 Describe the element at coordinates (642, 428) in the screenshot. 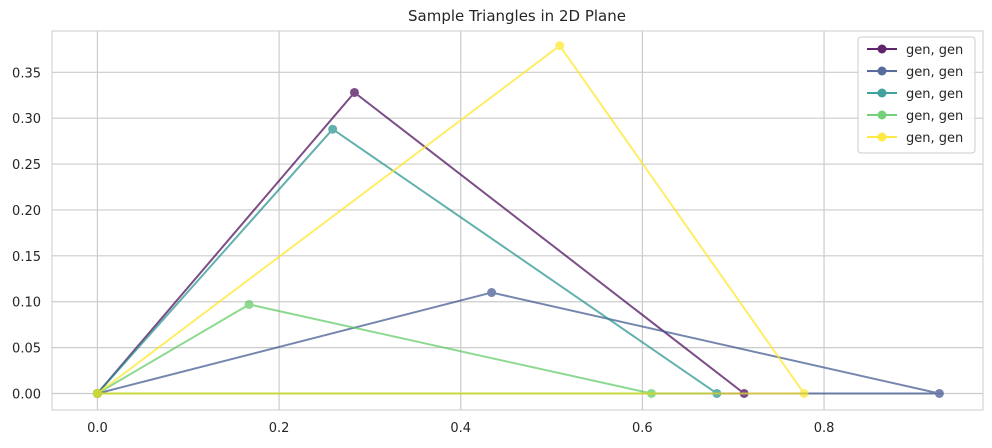

I see `x-tick-label: 0.6` at that location.